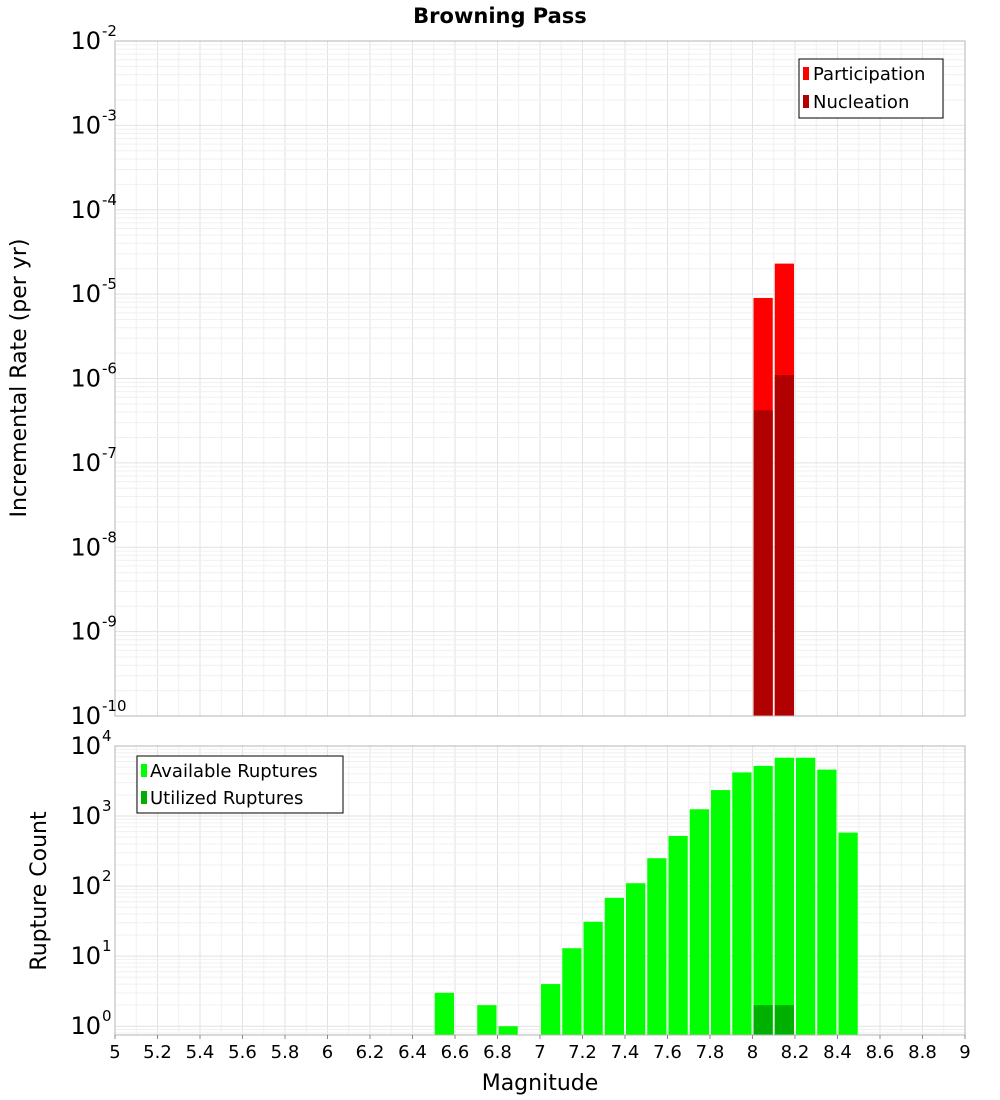  Describe the element at coordinates (19, 378) in the screenshot. I see `top-y-axis-label: Incremental Rate (per yr)` at that location.